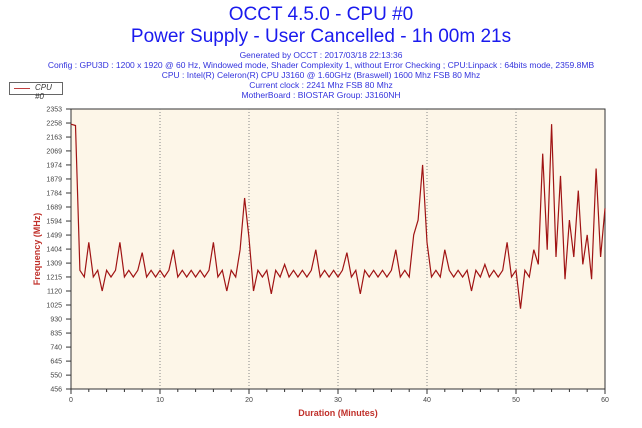  I want to click on legend-swatch, so click(22, 88).